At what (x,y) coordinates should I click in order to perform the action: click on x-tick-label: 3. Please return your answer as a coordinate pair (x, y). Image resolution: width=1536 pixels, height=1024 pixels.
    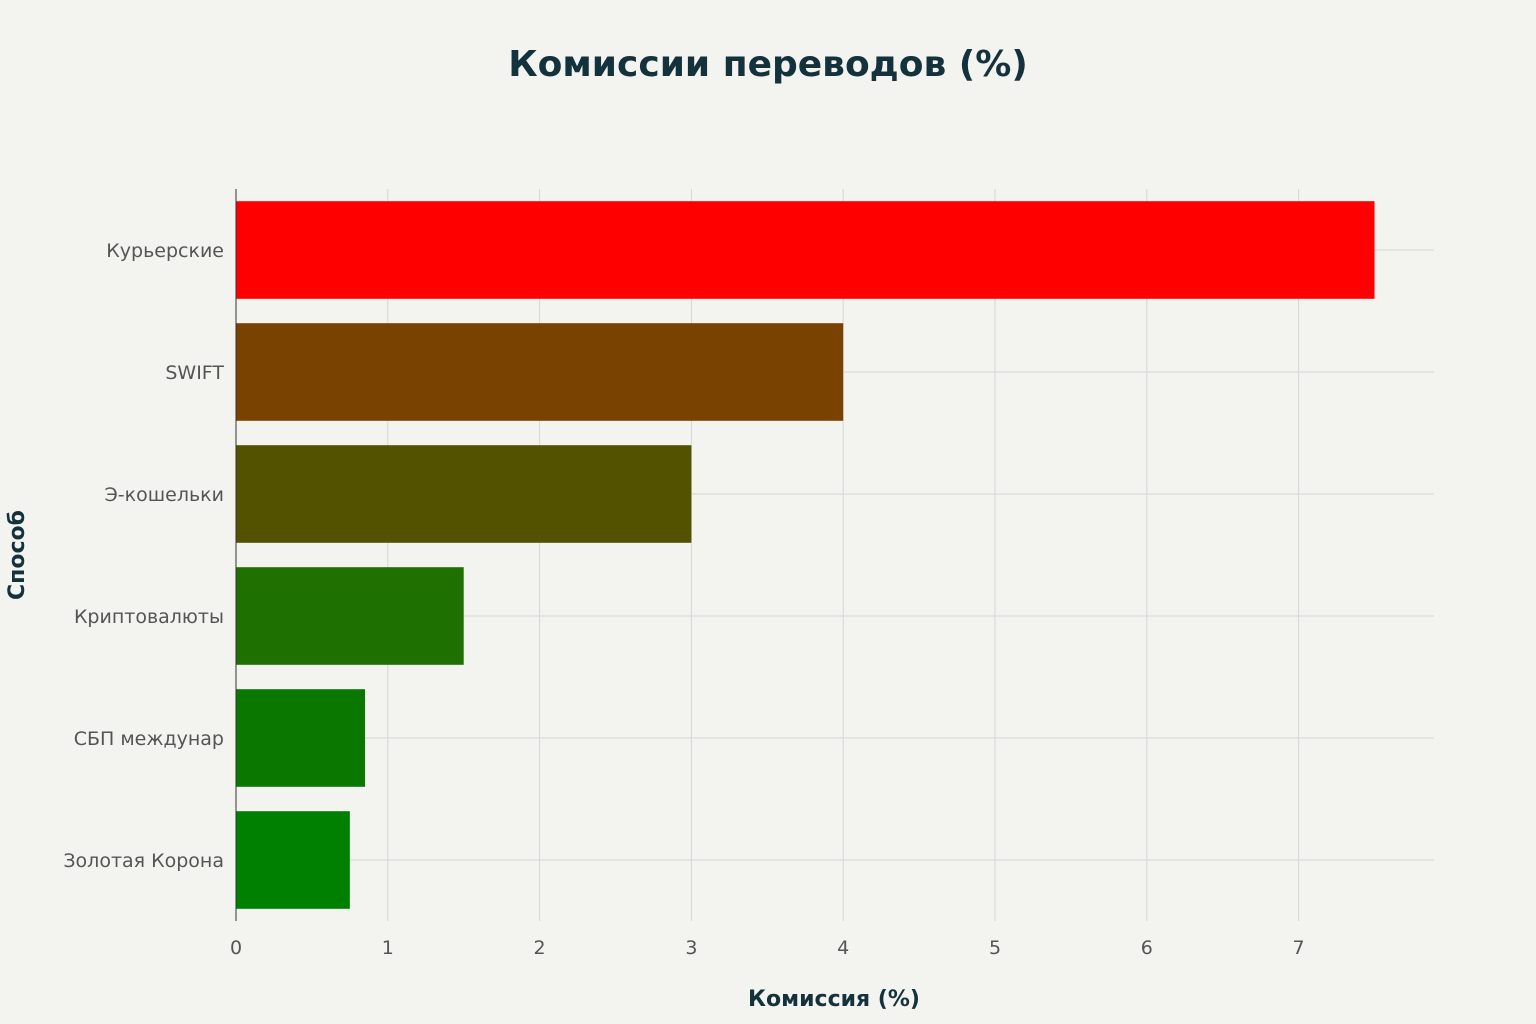
    Looking at the image, I should click on (691, 948).